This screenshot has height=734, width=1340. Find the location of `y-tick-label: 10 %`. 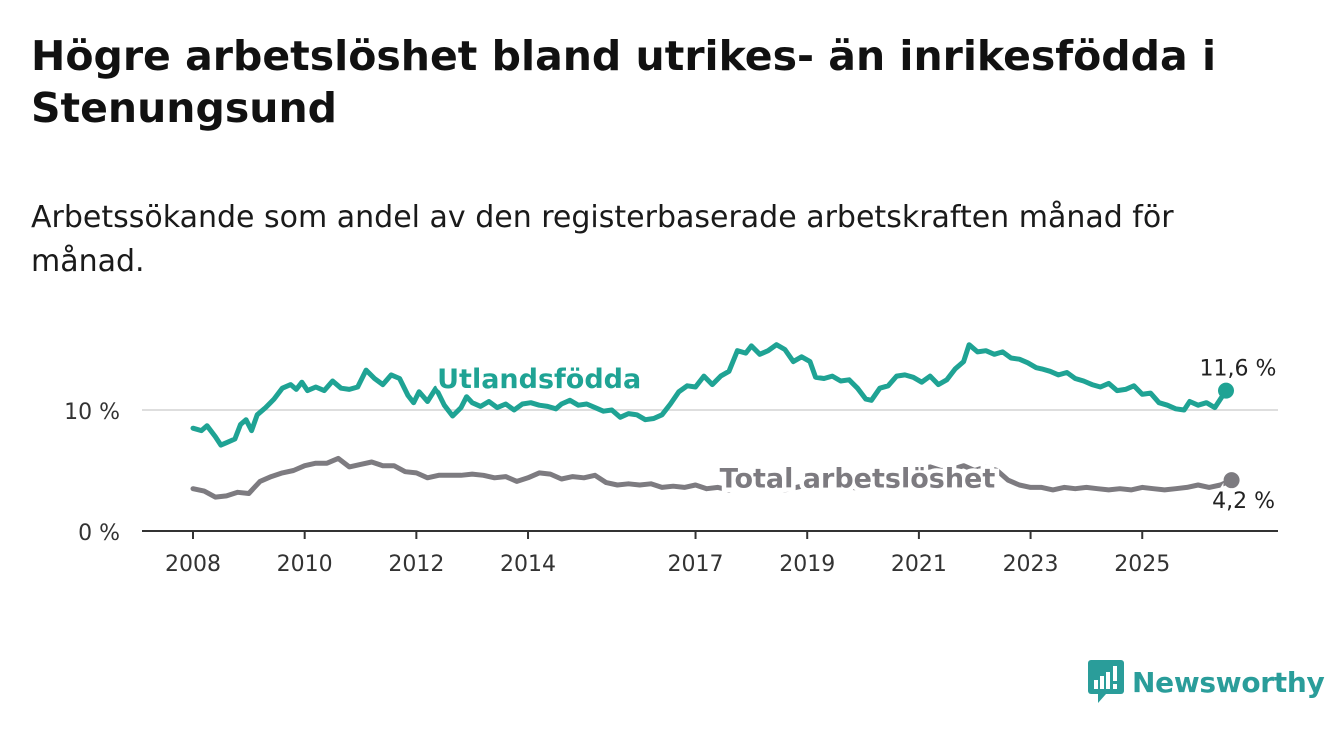

y-tick-label: 10 % is located at coordinates (92, 412).